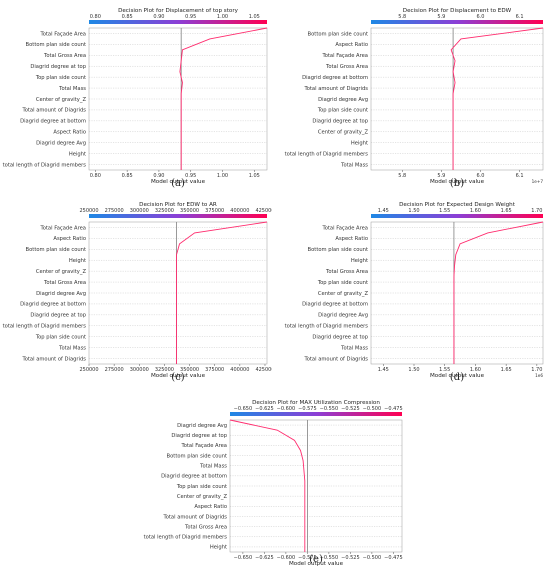 The height and width of the screenshot is (577, 550). What do you see at coordinates (95, 176) in the screenshot?
I see `x-tick-label: 0.80` at bounding box center [95, 176].